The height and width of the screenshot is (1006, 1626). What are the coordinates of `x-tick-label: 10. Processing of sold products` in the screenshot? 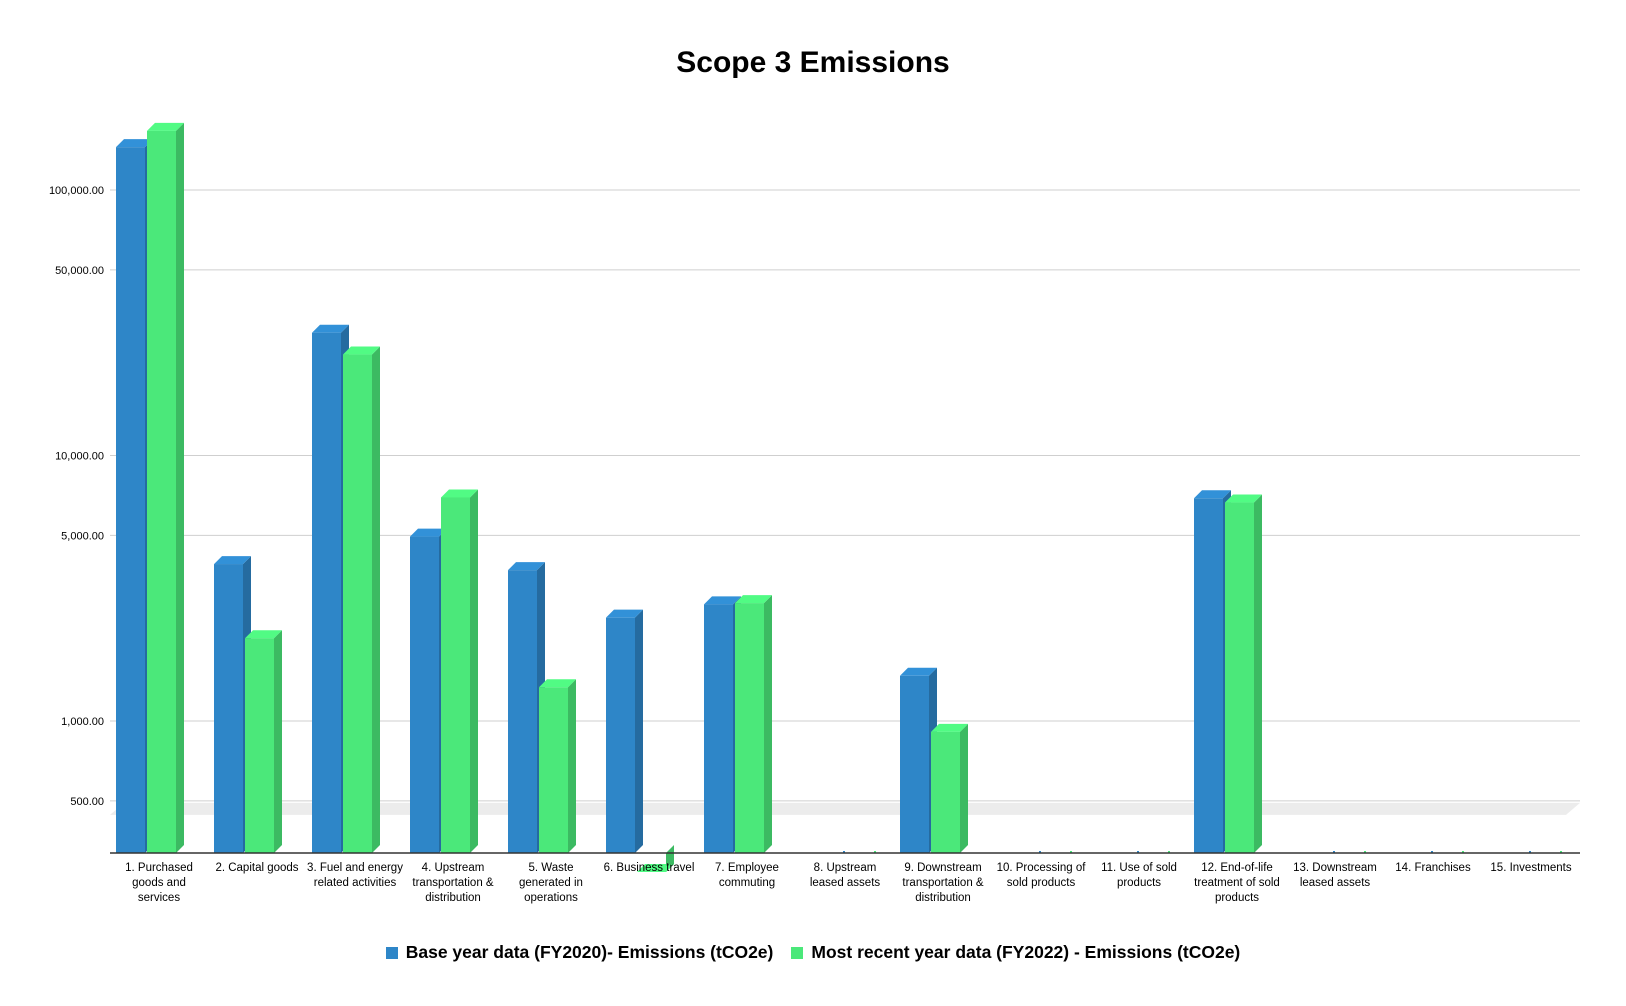 It's located at (1041, 875).